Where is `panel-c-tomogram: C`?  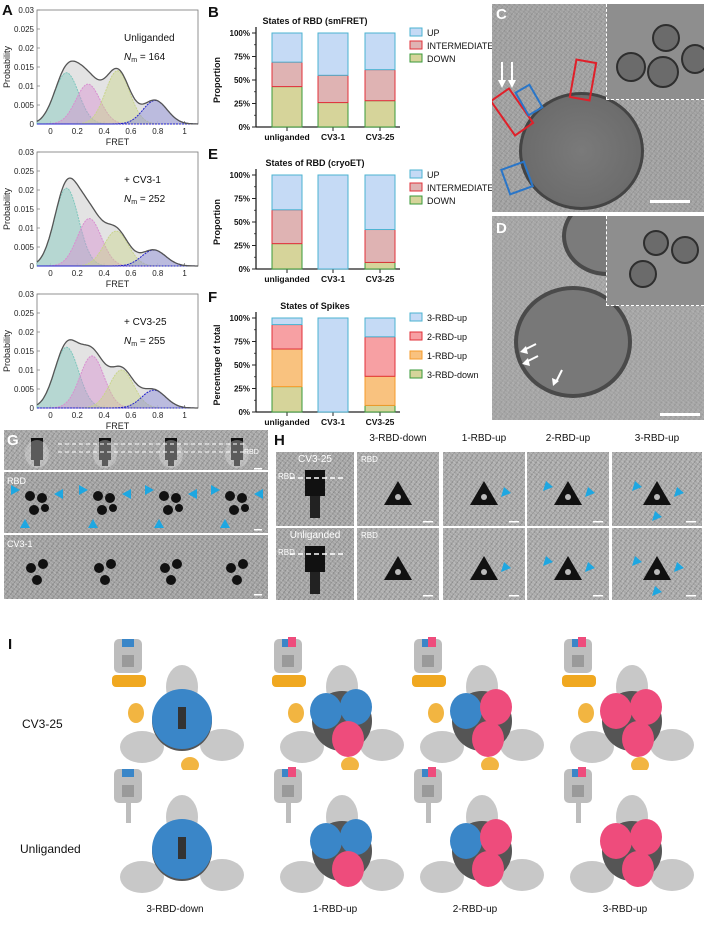
panel-c-tomogram: C is located at coordinates (598, 108).